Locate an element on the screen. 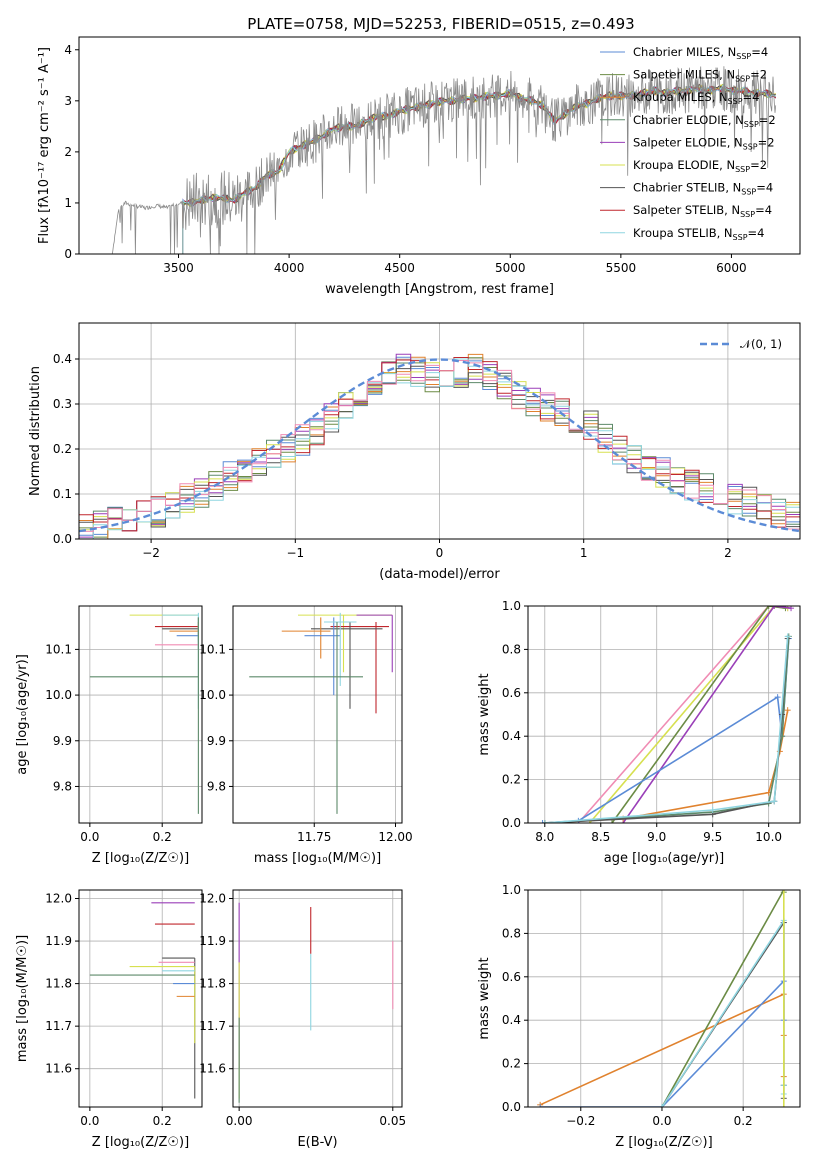  ageM-errorbars is located at coordinates (321, 713).